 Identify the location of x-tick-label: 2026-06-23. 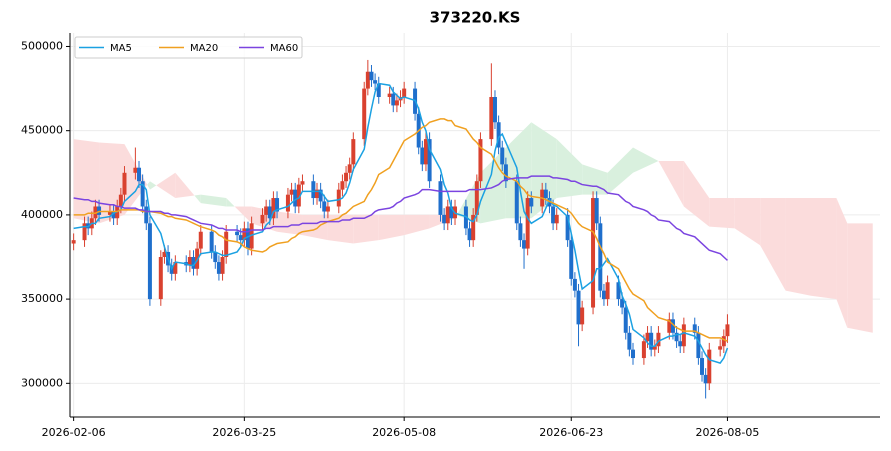
(571, 432).